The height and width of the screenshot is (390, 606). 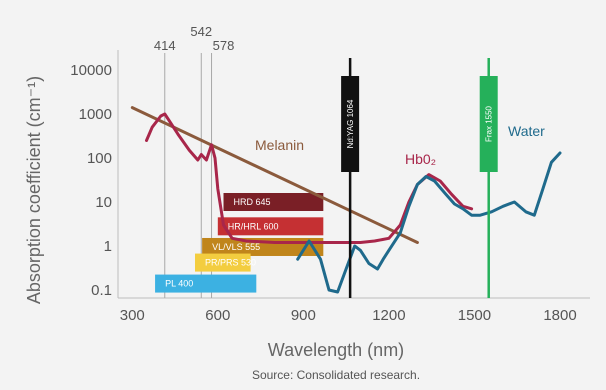 What do you see at coordinates (108, 246) in the screenshot?
I see `y-tick-label: 1` at bounding box center [108, 246].